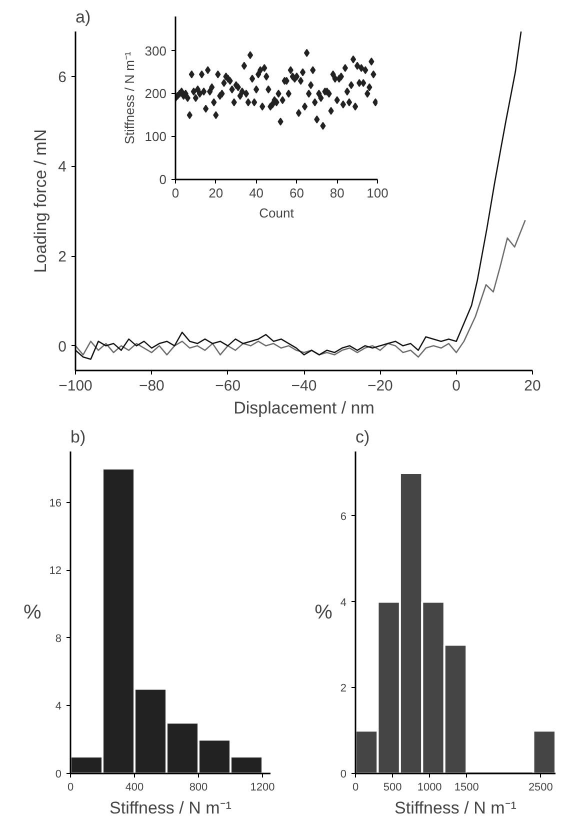 The width and height of the screenshot is (570, 830). Describe the element at coordinates (40, 201) in the screenshot. I see `y-axis-title: Loading force / mN` at that location.